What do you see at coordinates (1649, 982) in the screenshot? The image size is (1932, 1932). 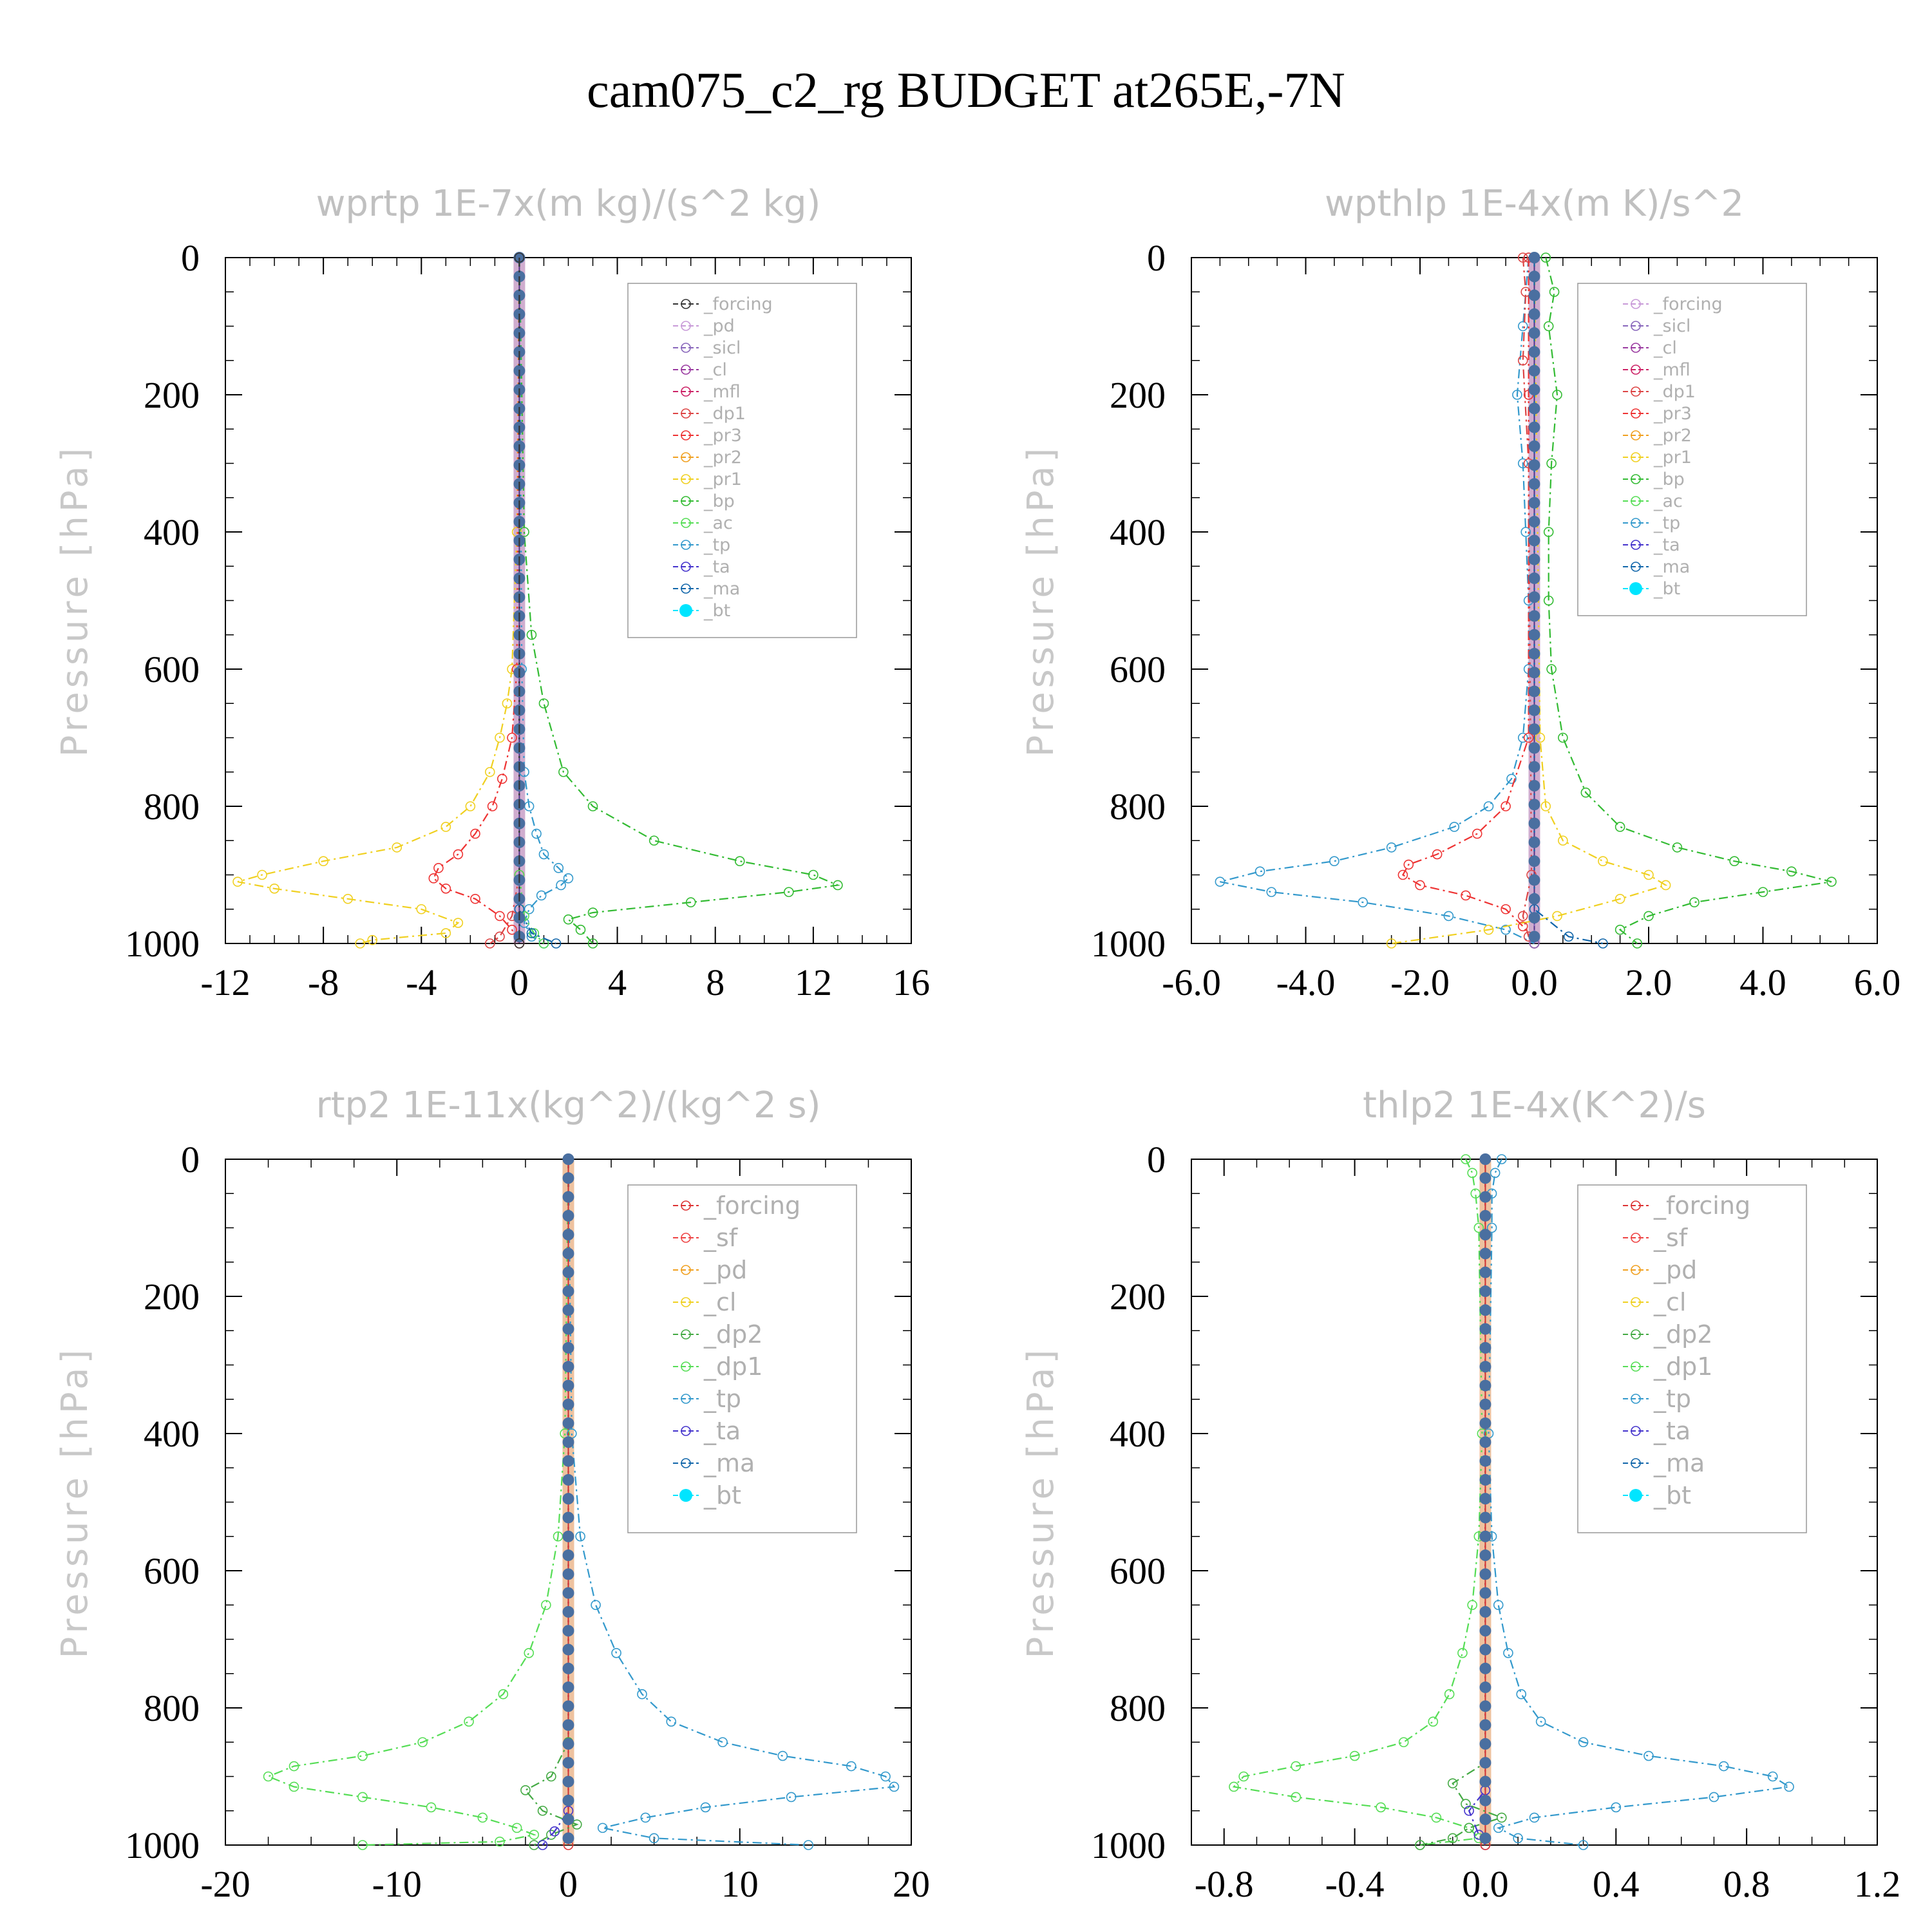 I see `x-tick-label: 2.0` at bounding box center [1649, 982].